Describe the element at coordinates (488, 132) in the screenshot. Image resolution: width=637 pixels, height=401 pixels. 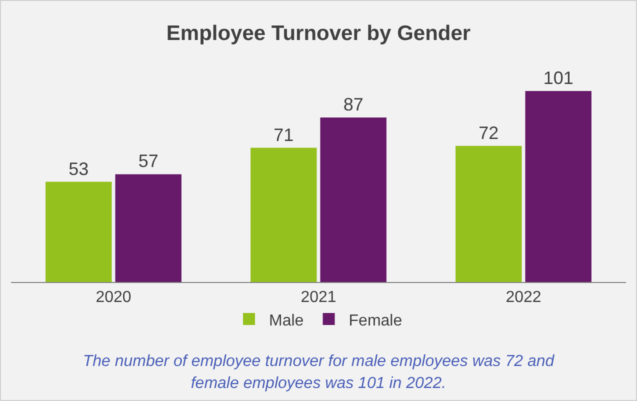
I see `data-label: 72` at that location.